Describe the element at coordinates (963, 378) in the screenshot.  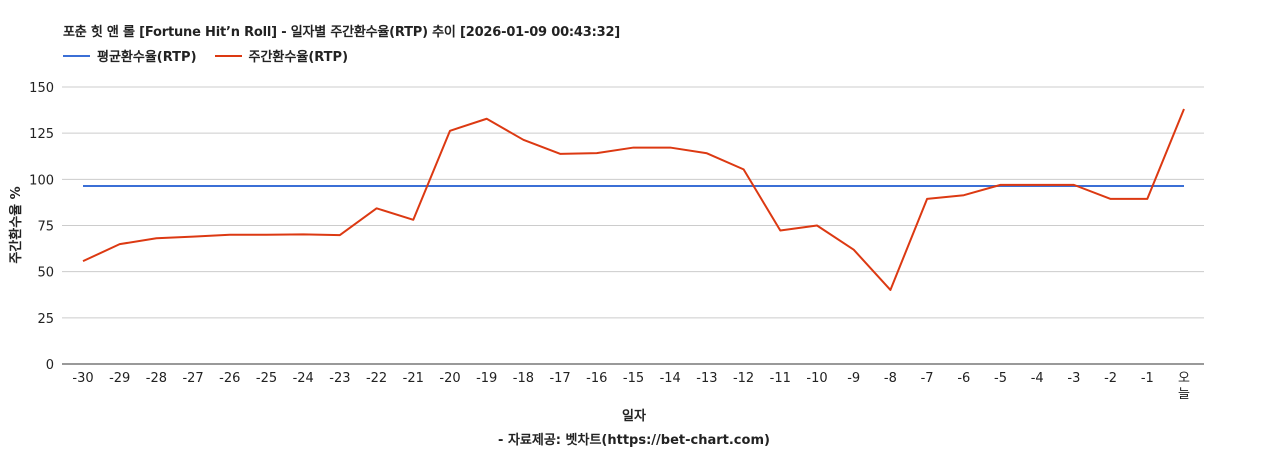
I see `x-tick-label: -6` at that location.